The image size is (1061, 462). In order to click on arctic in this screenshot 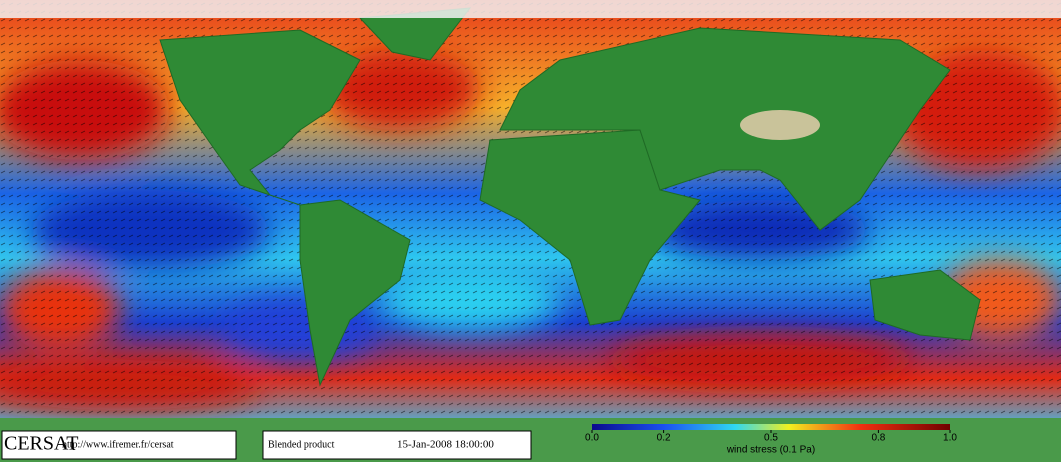, I will do `click(530, 9)`.